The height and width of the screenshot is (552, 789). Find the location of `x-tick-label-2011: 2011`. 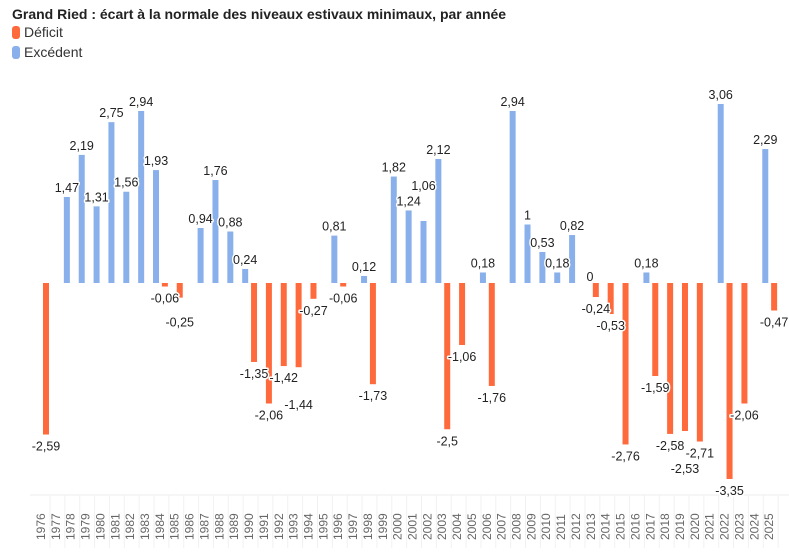

x-tick-label-2011: 2011 is located at coordinates (561, 527).